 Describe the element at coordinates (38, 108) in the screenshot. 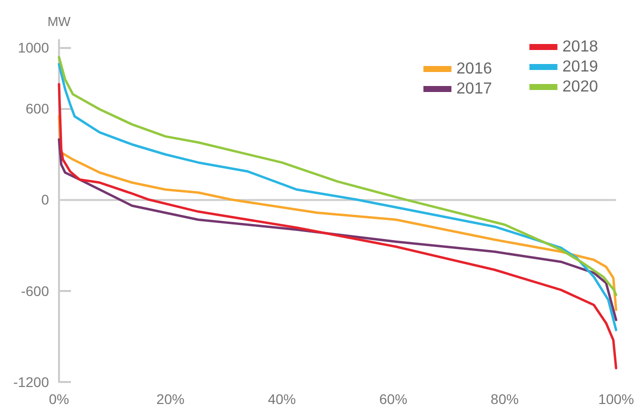

I see `y-tick-label: 600` at that location.